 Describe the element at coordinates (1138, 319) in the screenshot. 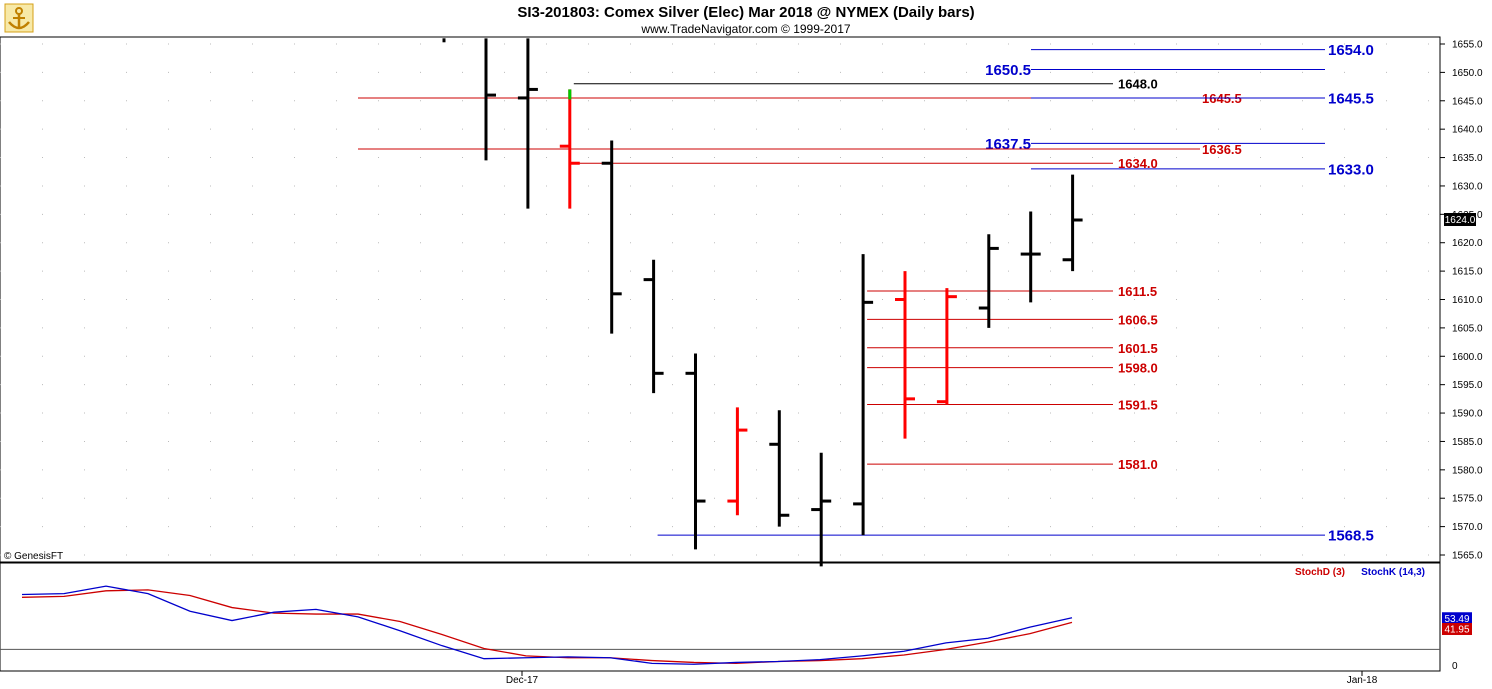

I see `level-label: 1606.5` at that location.